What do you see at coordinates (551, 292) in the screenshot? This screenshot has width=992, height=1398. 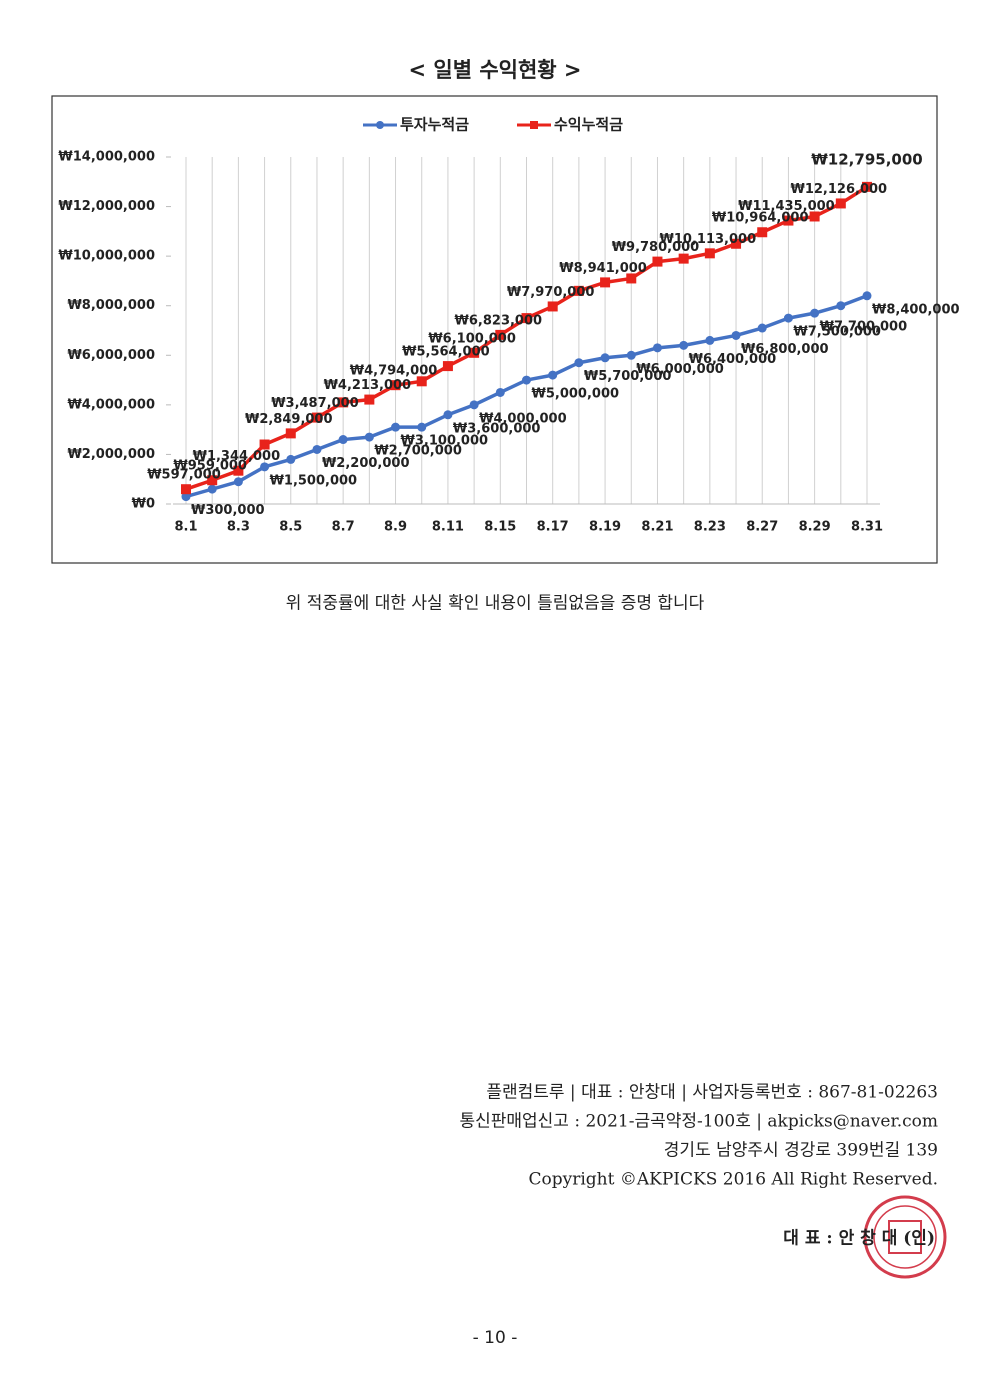 I see `value-label: ₩7,970,000` at bounding box center [551, 292].